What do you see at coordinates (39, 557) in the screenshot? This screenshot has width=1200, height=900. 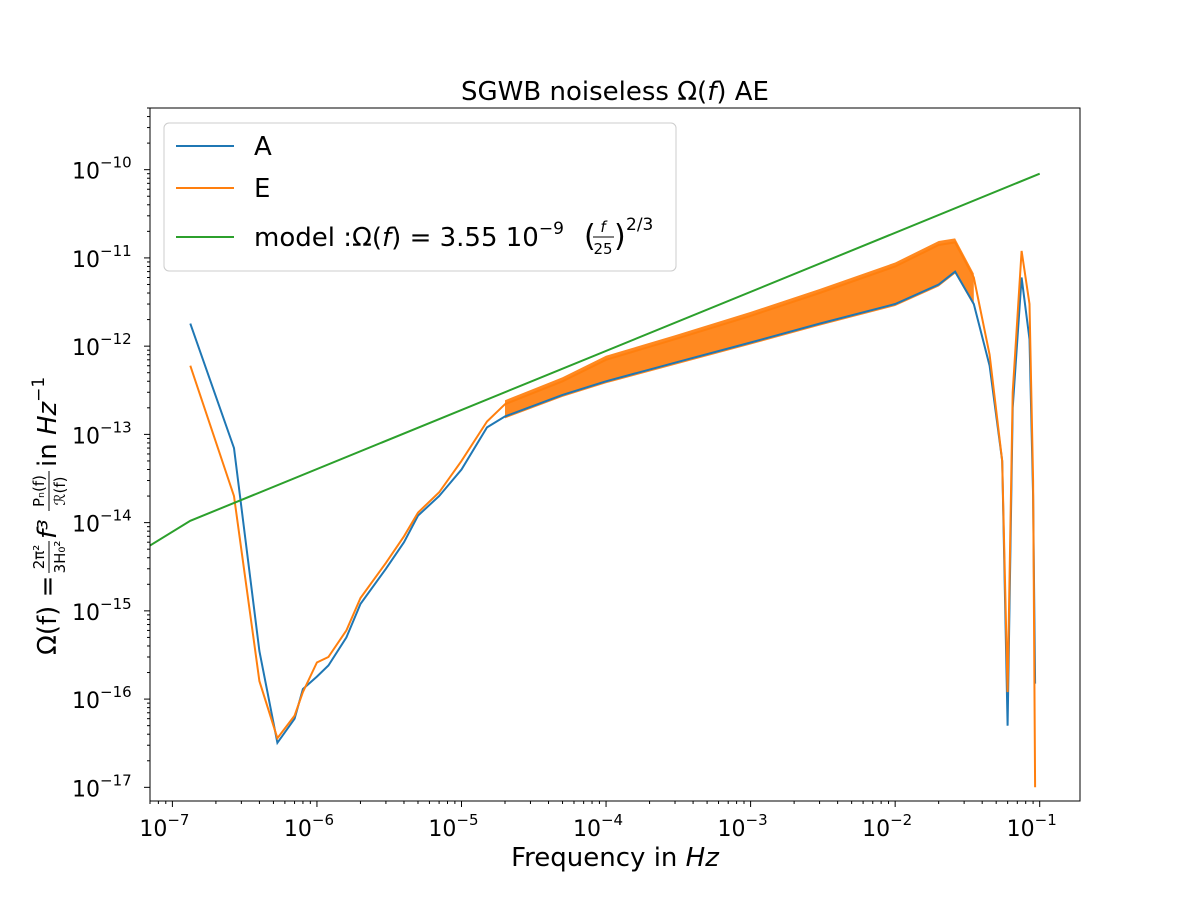 I see `svg-text: 2π²` at bounding box center [39, 557].